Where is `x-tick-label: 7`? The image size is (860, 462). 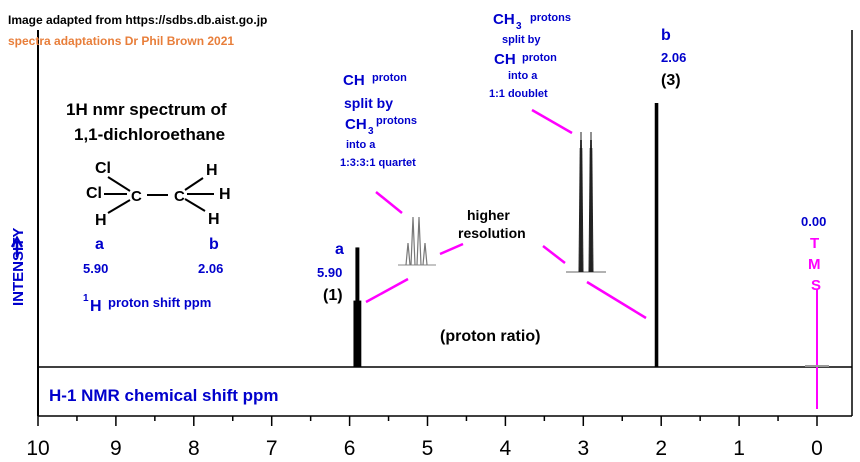
x-tick-label: 7 is located at coordinates (272, 448).